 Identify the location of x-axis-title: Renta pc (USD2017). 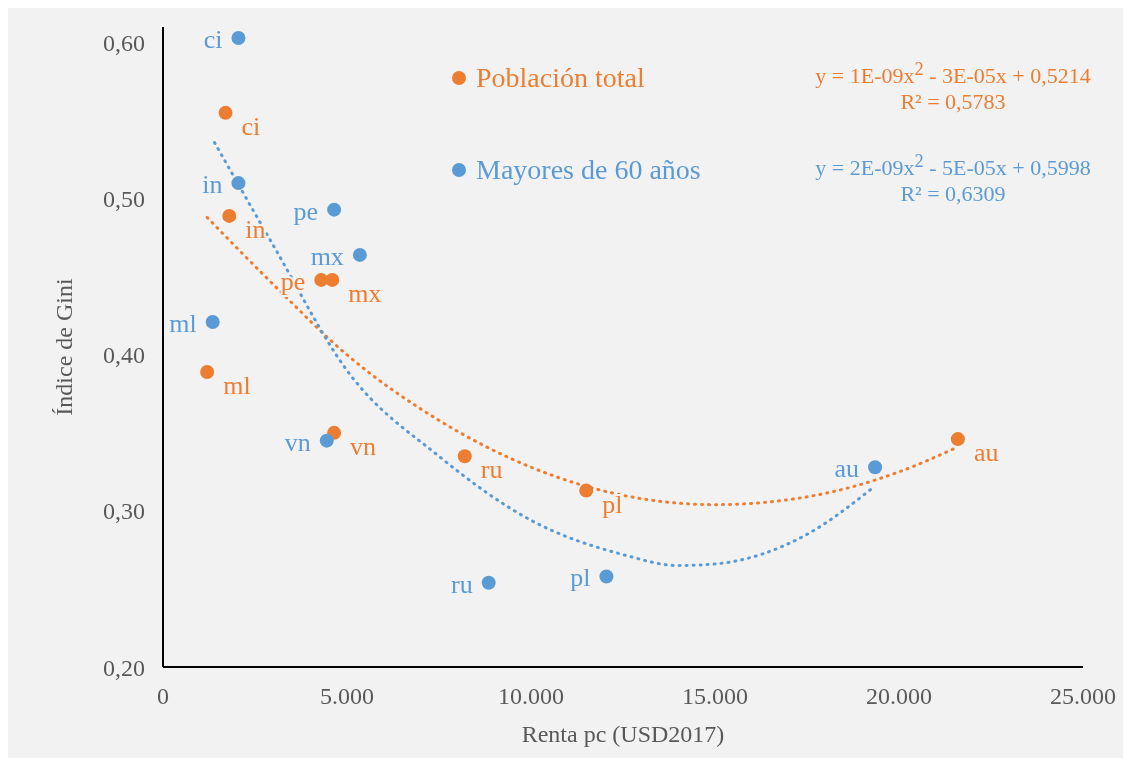
(623, 734).